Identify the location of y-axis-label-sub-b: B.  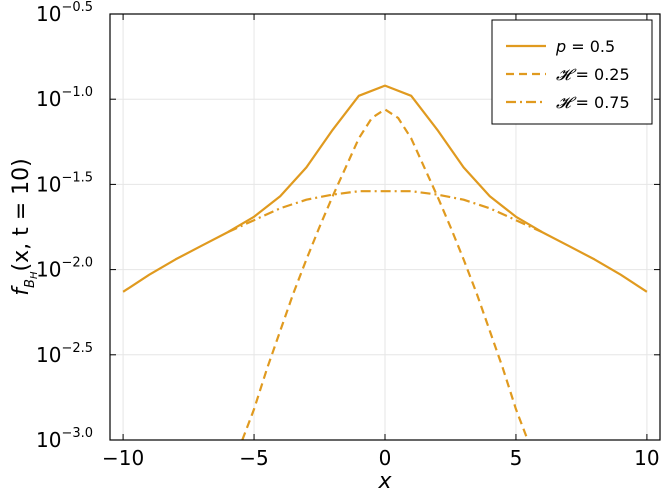
(30, 283).